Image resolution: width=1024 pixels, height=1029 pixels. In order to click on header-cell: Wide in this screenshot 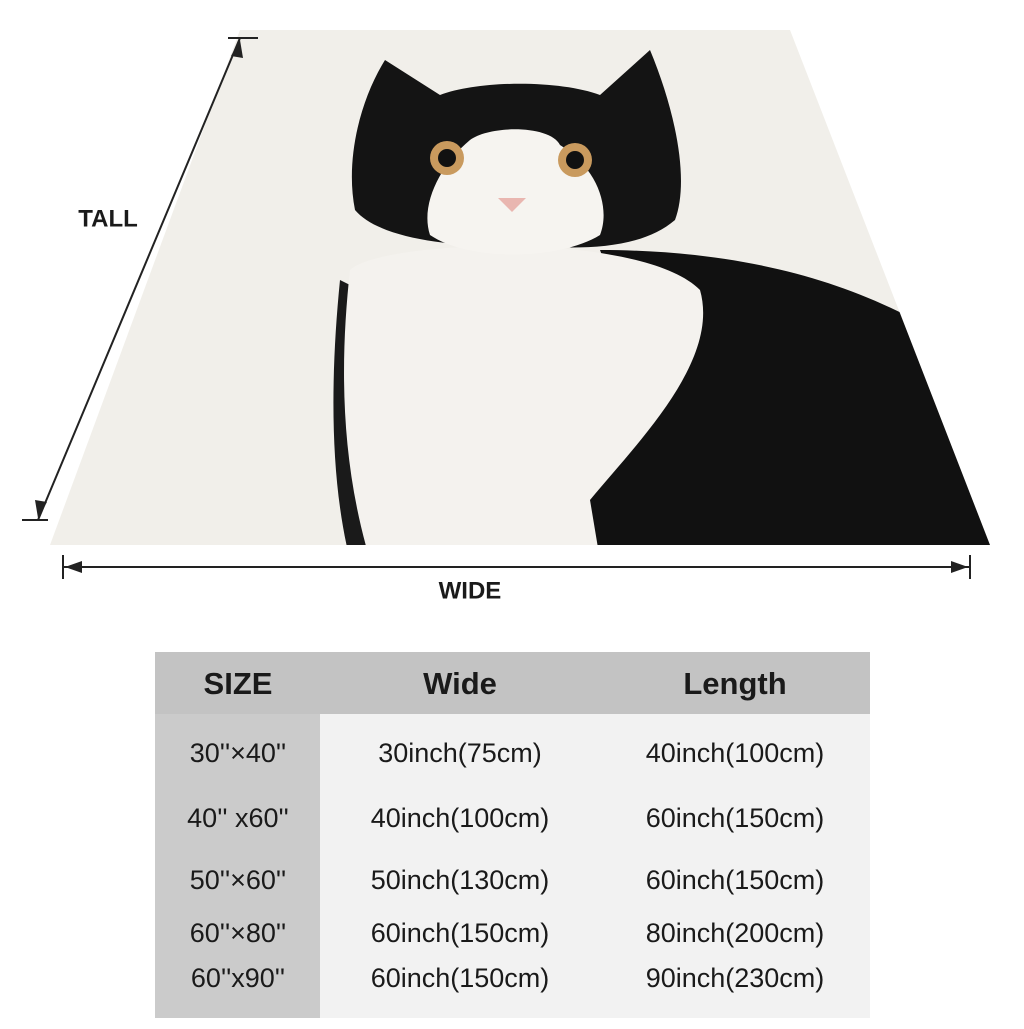, I will do `click(460, 683)`.